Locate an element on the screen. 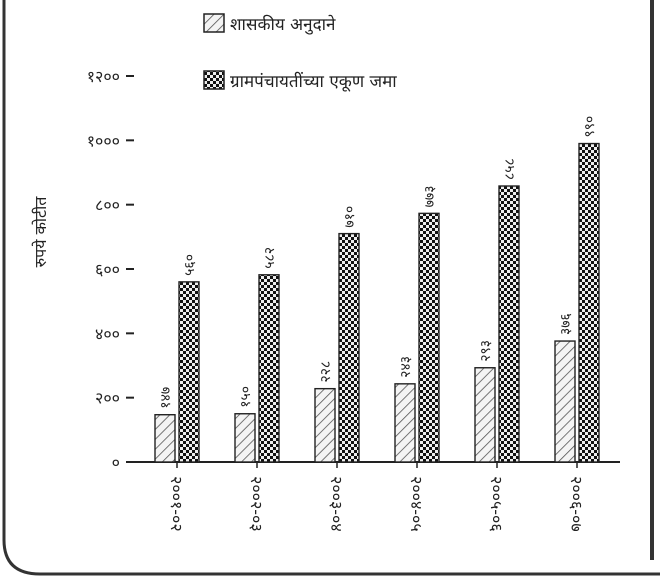 Image resolution: width=667 pixels, height=581 pixels. y-tick-label: ८०० is located at coordinates (107, 205).